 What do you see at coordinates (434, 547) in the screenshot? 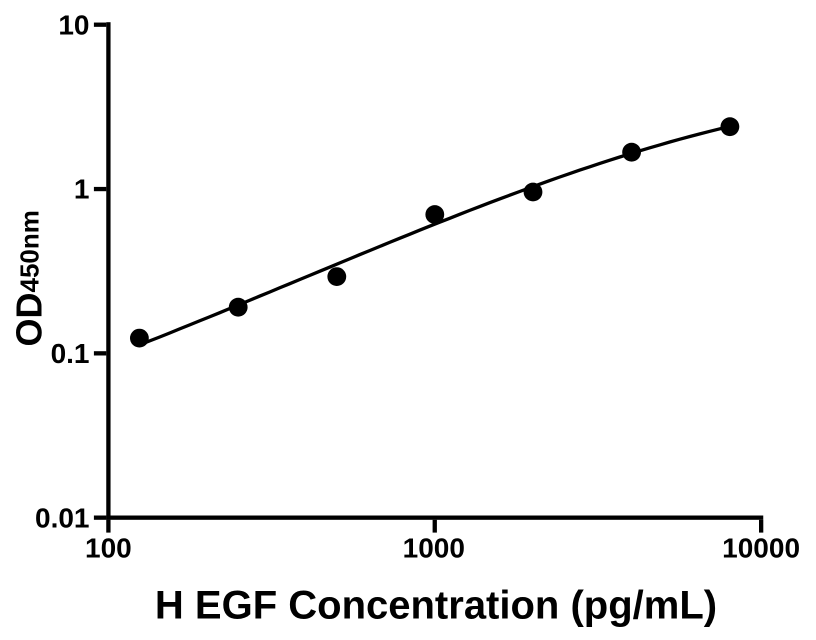
I see `svg-text: 1000` at bounding box center [434, 547].